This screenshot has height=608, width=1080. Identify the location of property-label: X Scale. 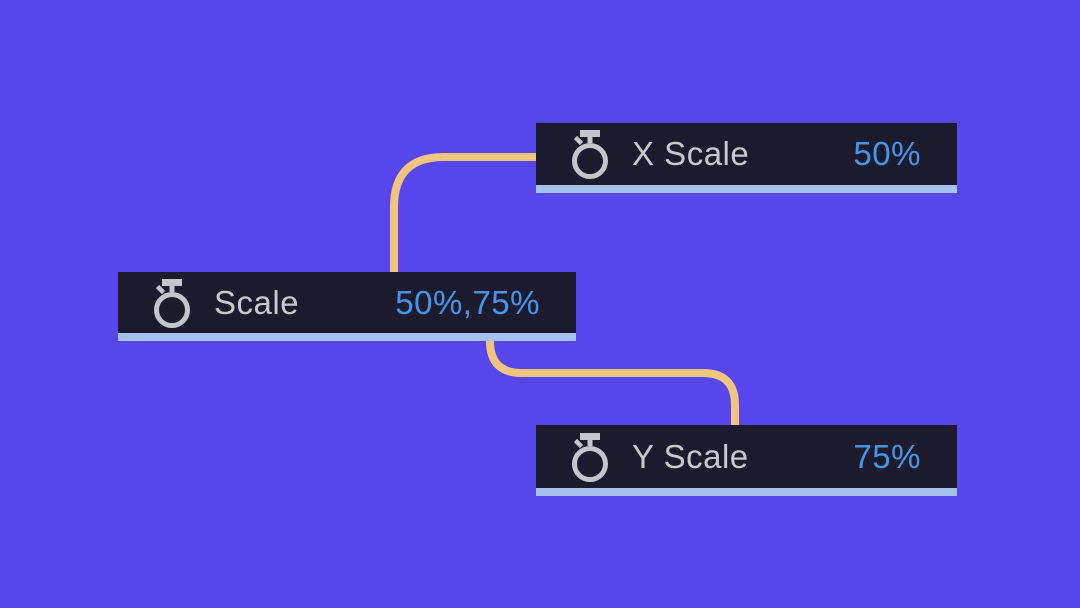
(691, 153).